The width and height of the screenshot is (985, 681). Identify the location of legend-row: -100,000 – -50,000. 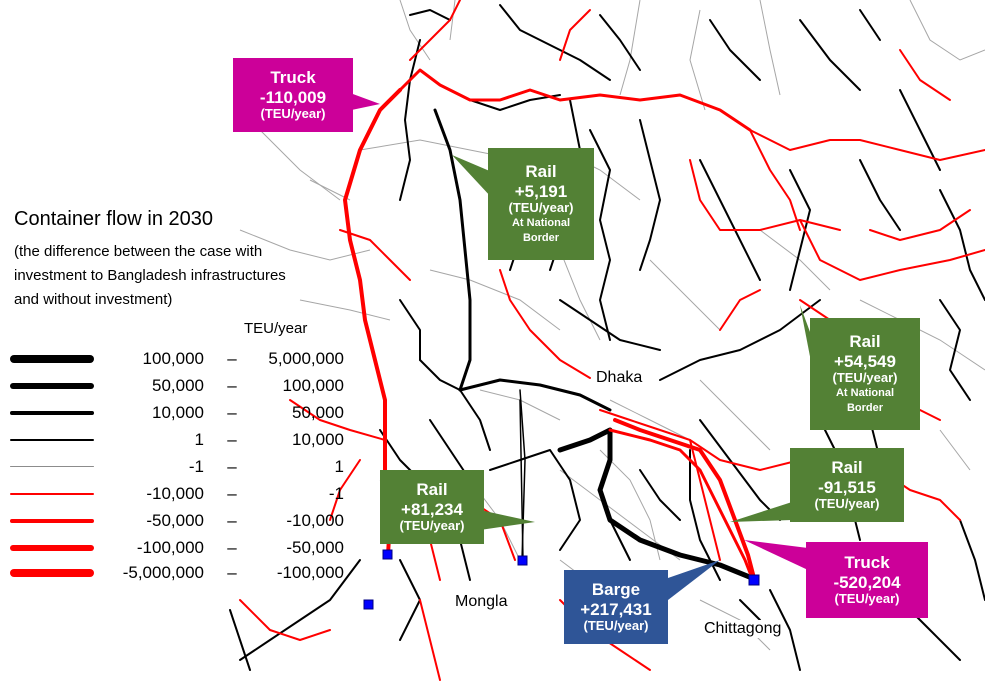
(180, 548).